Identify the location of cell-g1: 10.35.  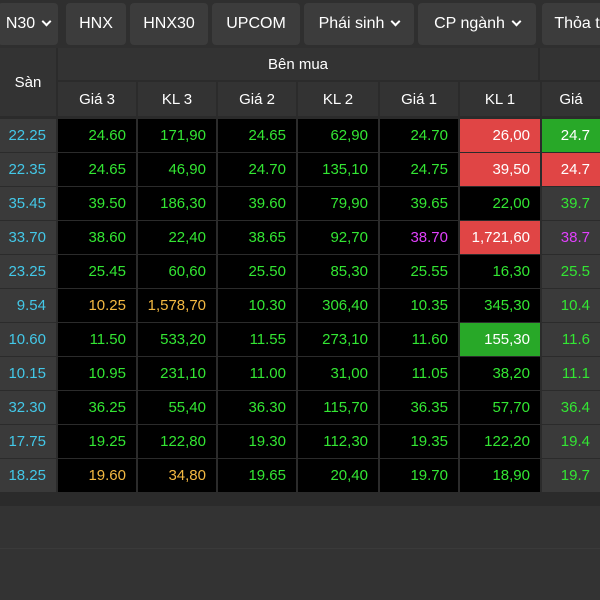
(419, 305).